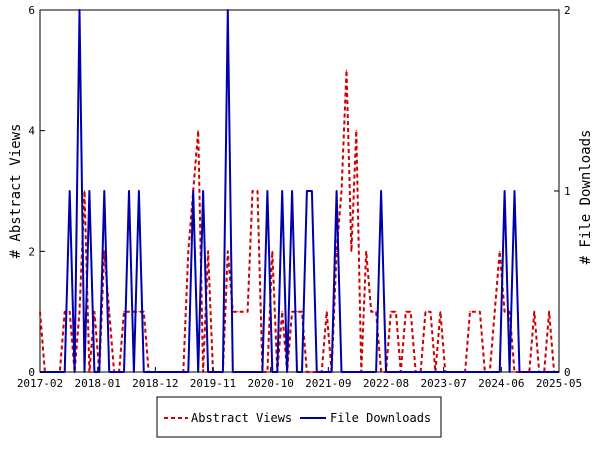 The height and width of the screenshot is (455, 600). What do you see at coordinates (386, 383) in the screenshot?
I see `x-tick-label: 2022-08` at bounding box center [386, 383].